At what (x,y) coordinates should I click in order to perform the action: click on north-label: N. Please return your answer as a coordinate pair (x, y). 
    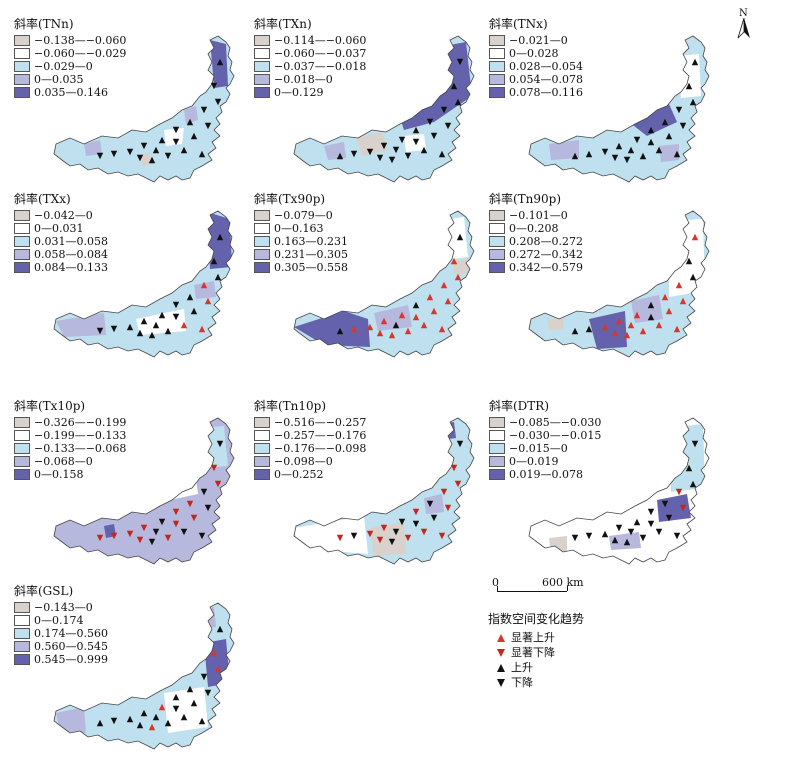
    Looking at the image, I should click on (743, 13).